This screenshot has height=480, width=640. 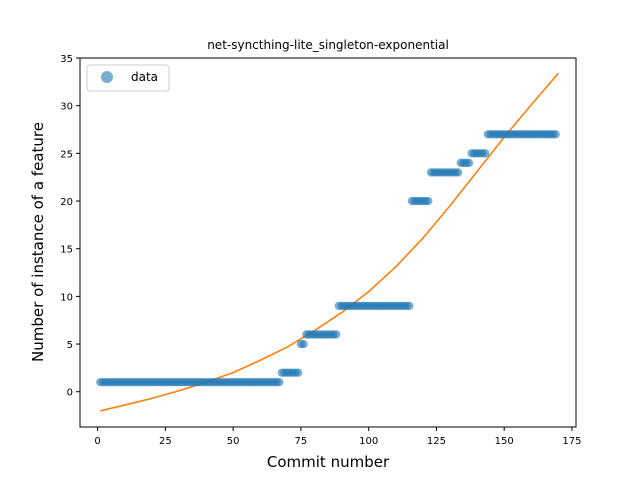 What do you see at coordinates (328, 462) in the screenshot?
I see `x-axis-label: Commit number` at bounding box center [328, 462].